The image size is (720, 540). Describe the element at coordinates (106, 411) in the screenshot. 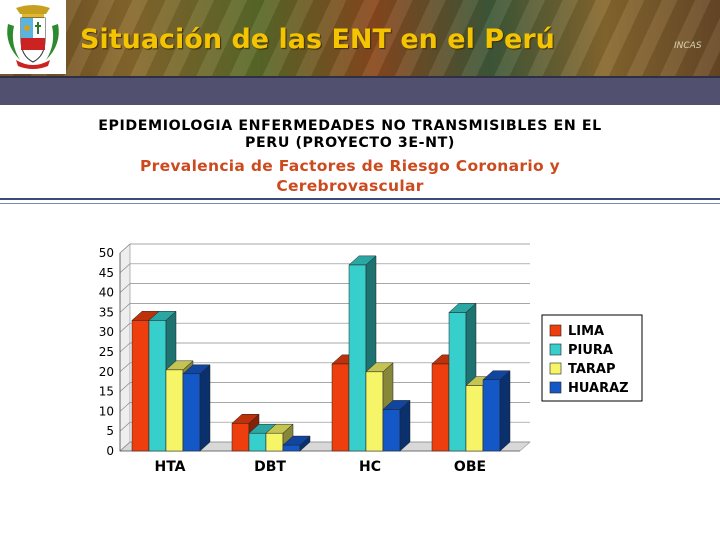

I see `y-tick-label: 10` at that location.